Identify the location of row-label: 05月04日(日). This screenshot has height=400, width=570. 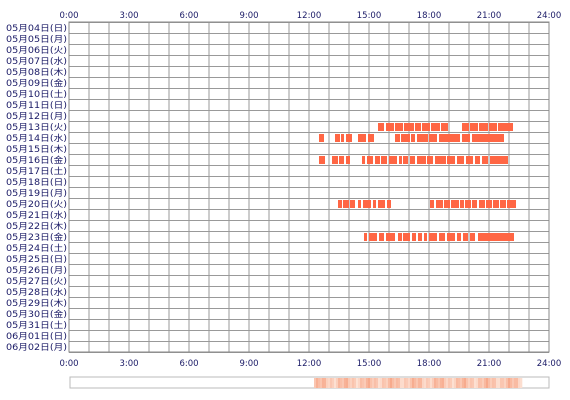
(36, 29).